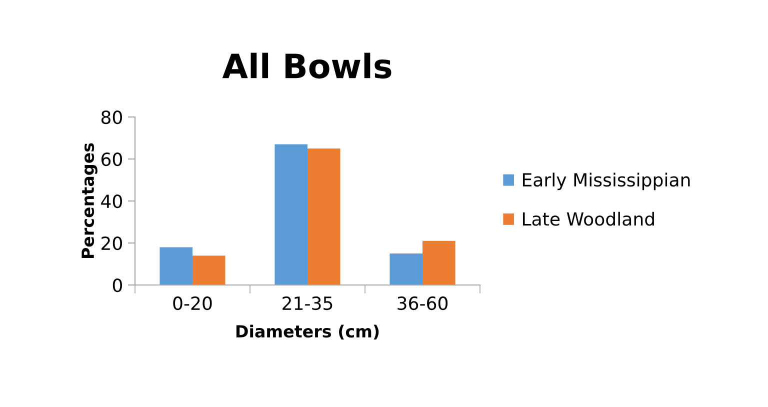 The width and height of the screenshot is (768, 407). I want to click on legend-label: Late Woodland, so click(588, 219).